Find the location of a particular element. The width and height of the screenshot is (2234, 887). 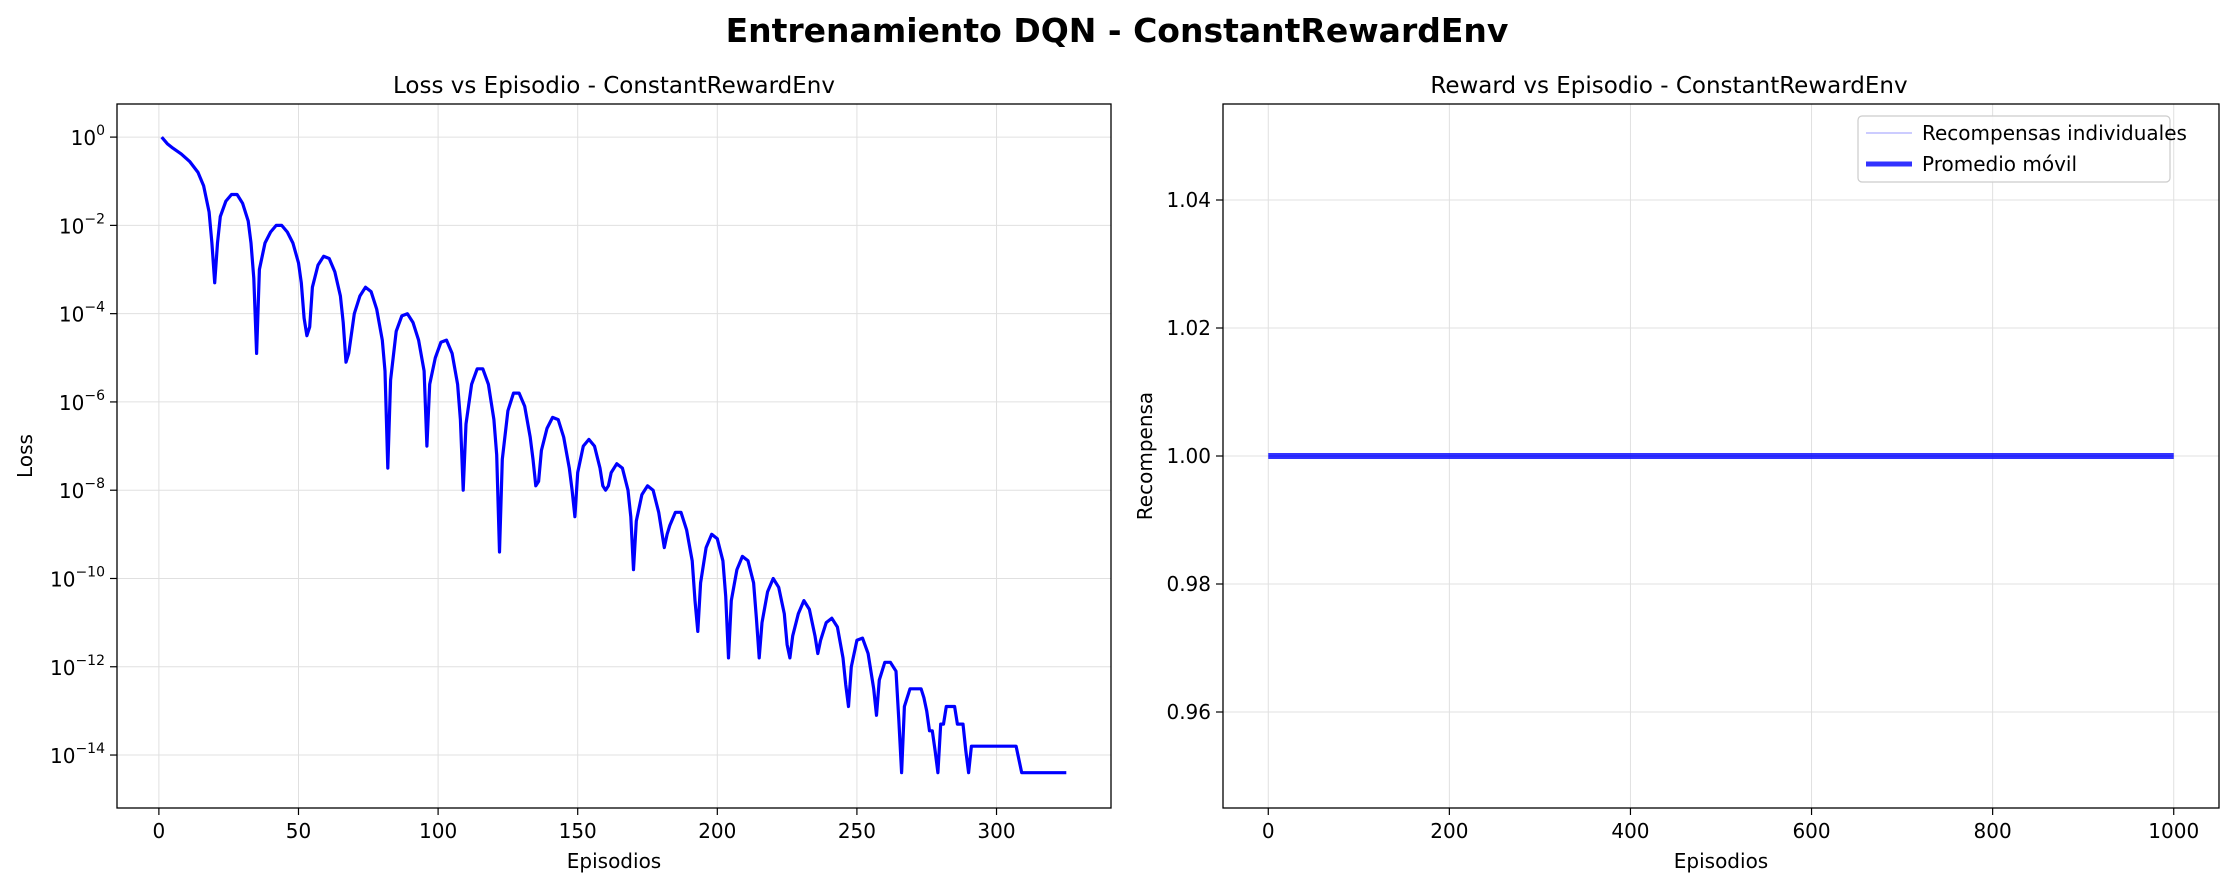

reward-x-tick-label: 0 is located at coordinates (1268, 831).